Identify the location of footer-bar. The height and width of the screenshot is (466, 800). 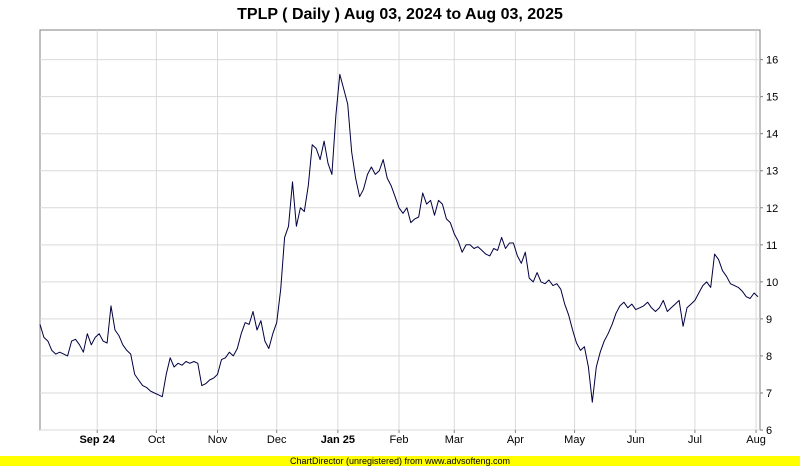
(400, 461).